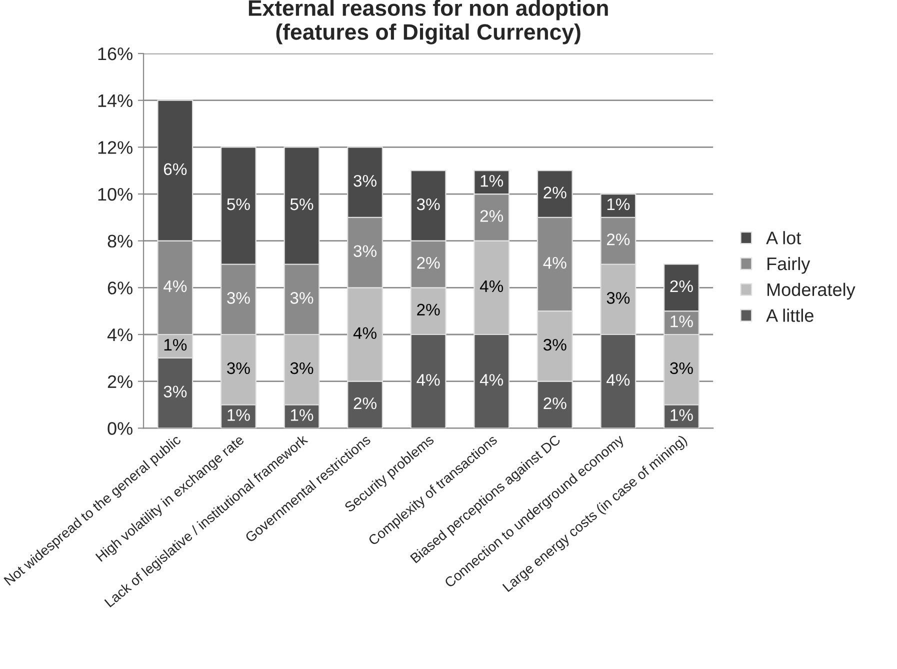 The height and width of the screenshot is (669, 897). I want to click on y-tick-label: 6%, so click(120, 288).